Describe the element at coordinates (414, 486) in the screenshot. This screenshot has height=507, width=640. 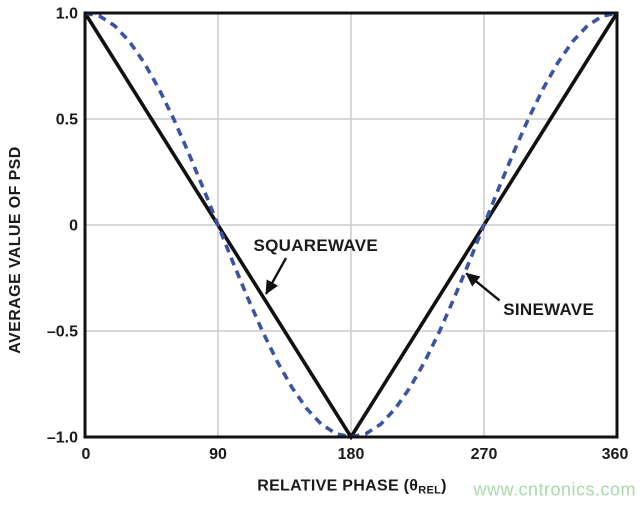
I see `theta-symbol: θ` at that location.